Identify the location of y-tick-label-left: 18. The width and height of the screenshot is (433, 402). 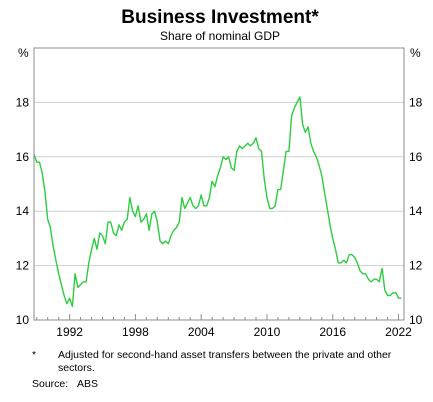
(23, 102).